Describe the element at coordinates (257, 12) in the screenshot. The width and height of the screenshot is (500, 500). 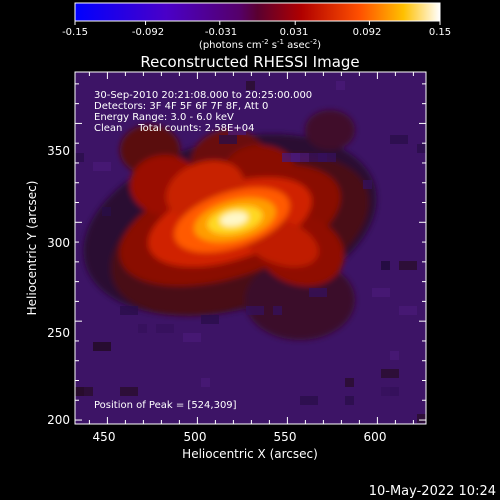
I see `colorbar-gradient` at that location.